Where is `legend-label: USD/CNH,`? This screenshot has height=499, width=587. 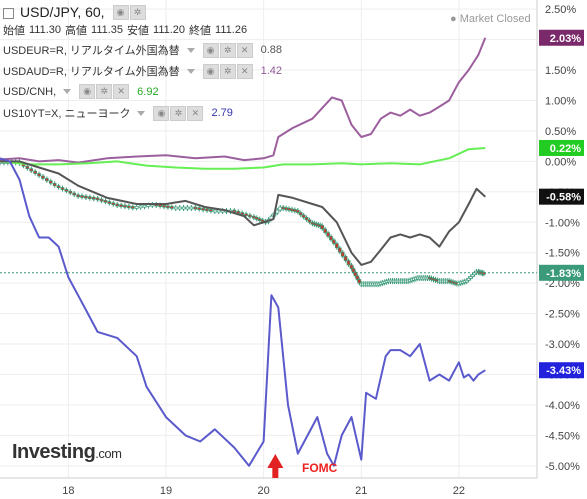 legend-label: USD/CNH, is located at coordinates (30, 91).